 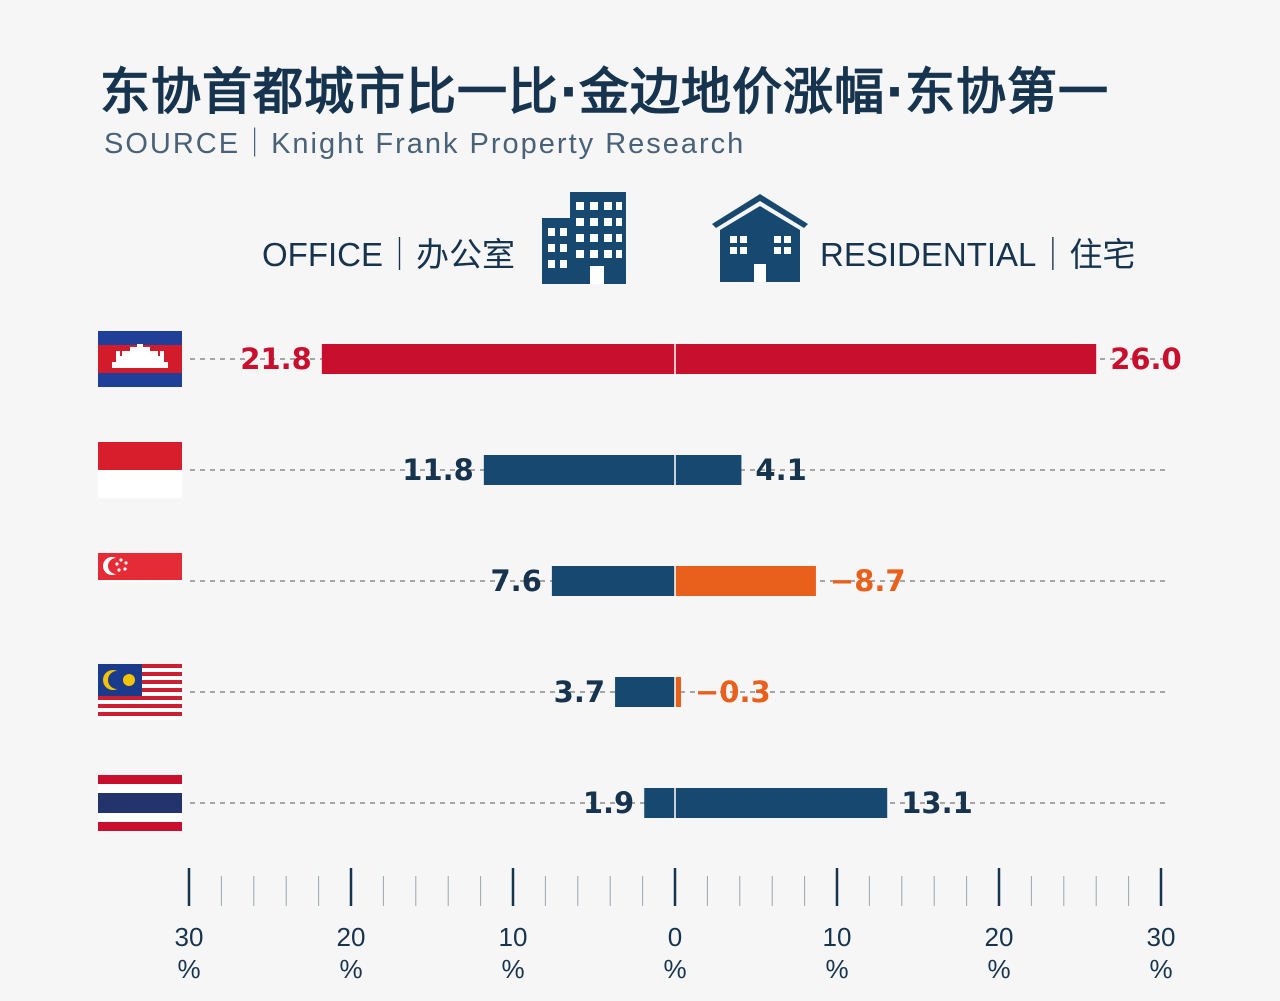 I want to click on cambodia-flag-icon, so click(x=140, y=359).